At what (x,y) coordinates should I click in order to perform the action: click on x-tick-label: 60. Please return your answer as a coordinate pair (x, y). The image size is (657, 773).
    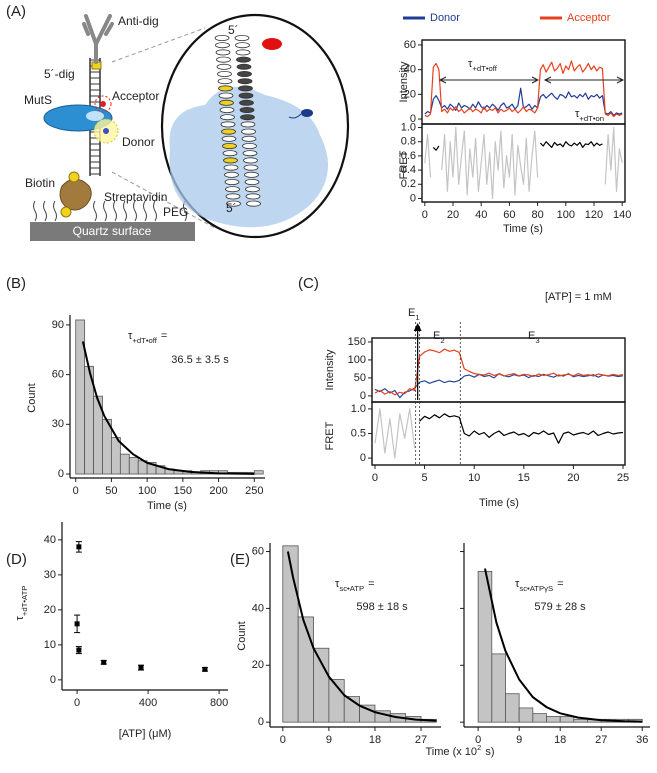
    Looking at the image, I should click on (509, 215).